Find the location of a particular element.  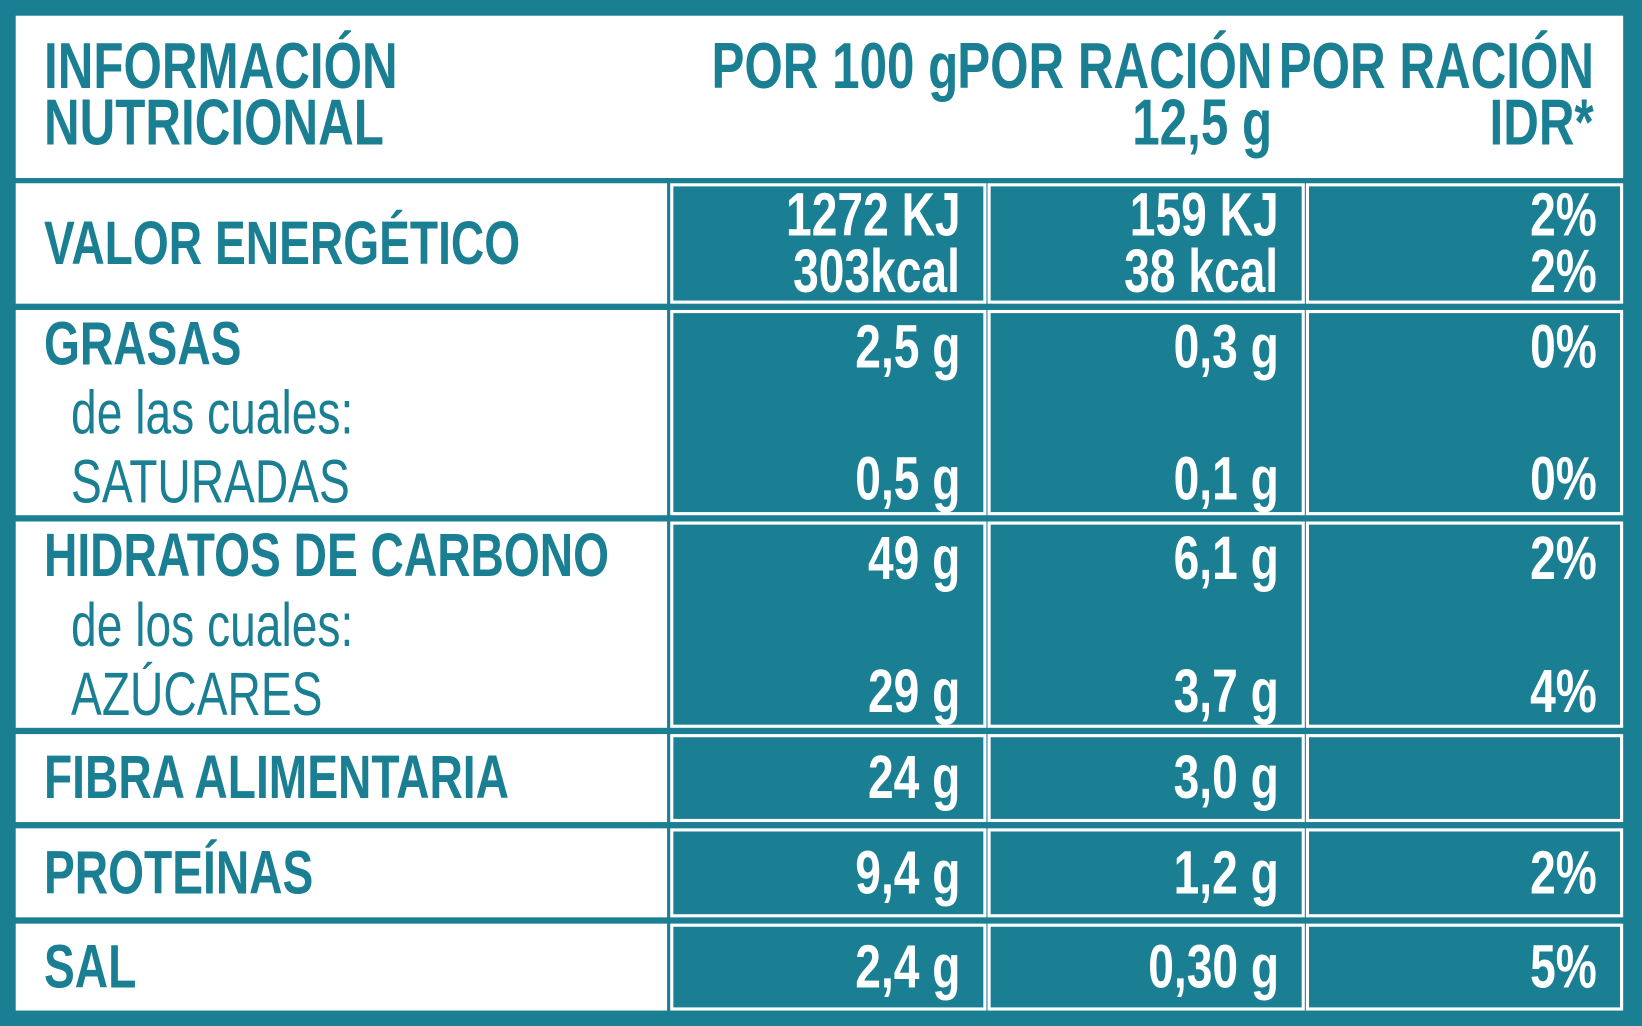

value: 38 kcal is located at coordinates (1201, 271).